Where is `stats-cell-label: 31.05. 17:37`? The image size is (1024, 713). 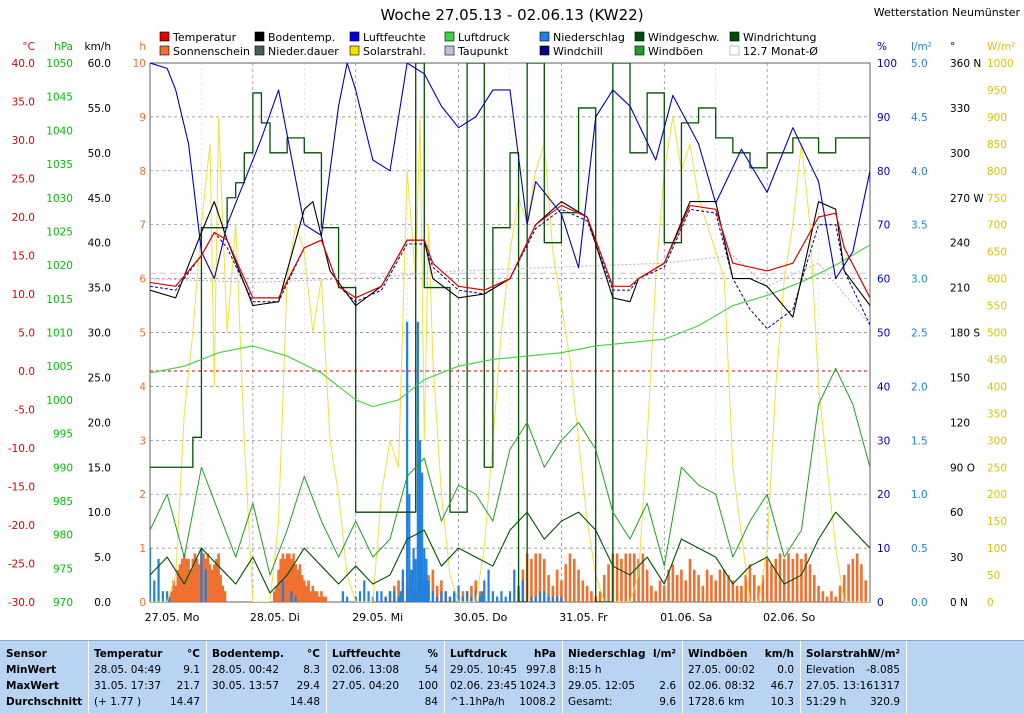
stats-cell-label: 31.05. 17:37 is located at coordinates (127, 686).